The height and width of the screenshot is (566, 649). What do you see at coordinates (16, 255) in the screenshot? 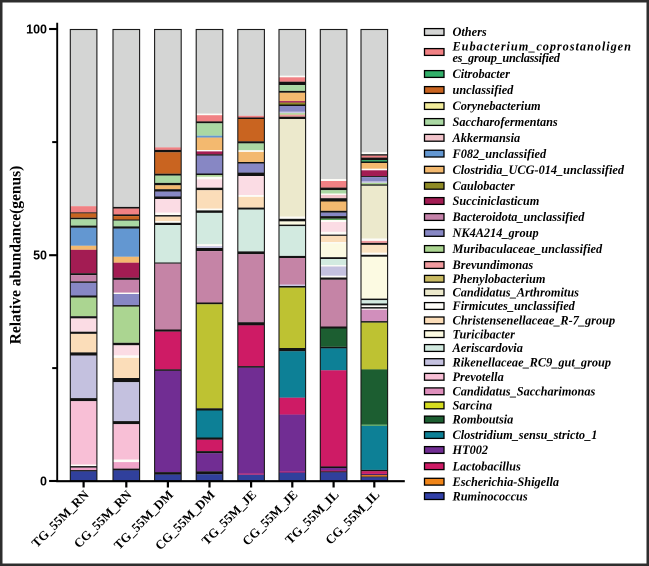
I see `svg-text: Relative abundance(genus)` at bounding box center [16, 255].